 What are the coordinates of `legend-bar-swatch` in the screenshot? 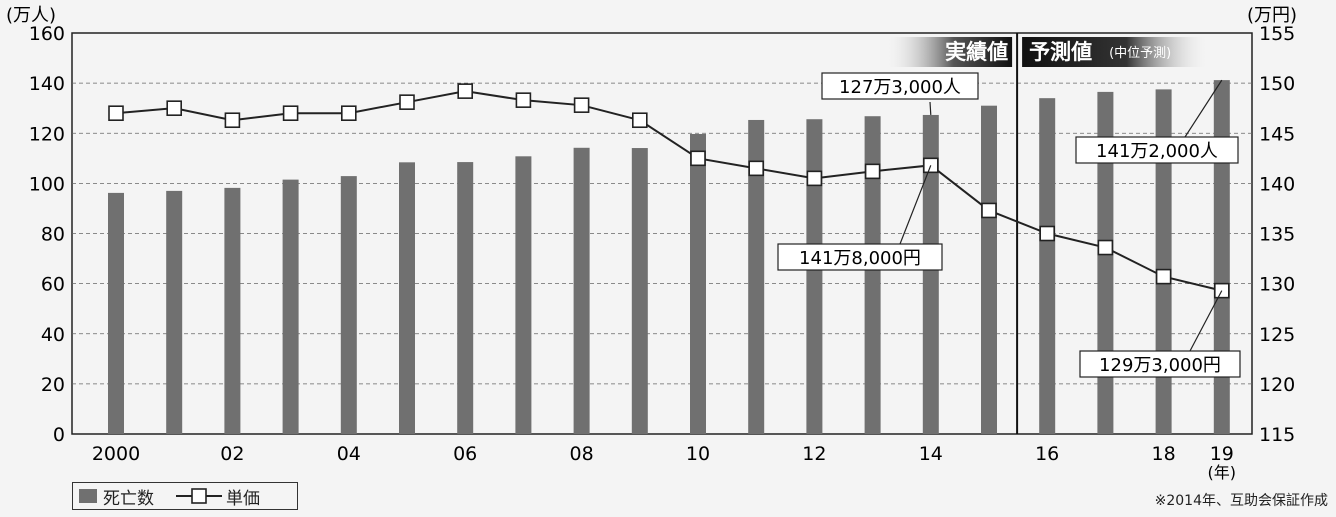 It's located at (88, 496).